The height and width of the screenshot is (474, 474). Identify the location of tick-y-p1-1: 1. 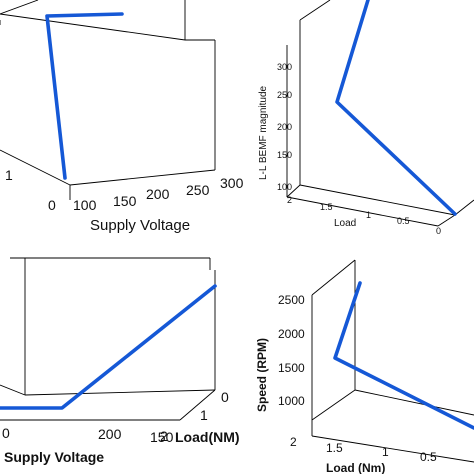
(9, 175).